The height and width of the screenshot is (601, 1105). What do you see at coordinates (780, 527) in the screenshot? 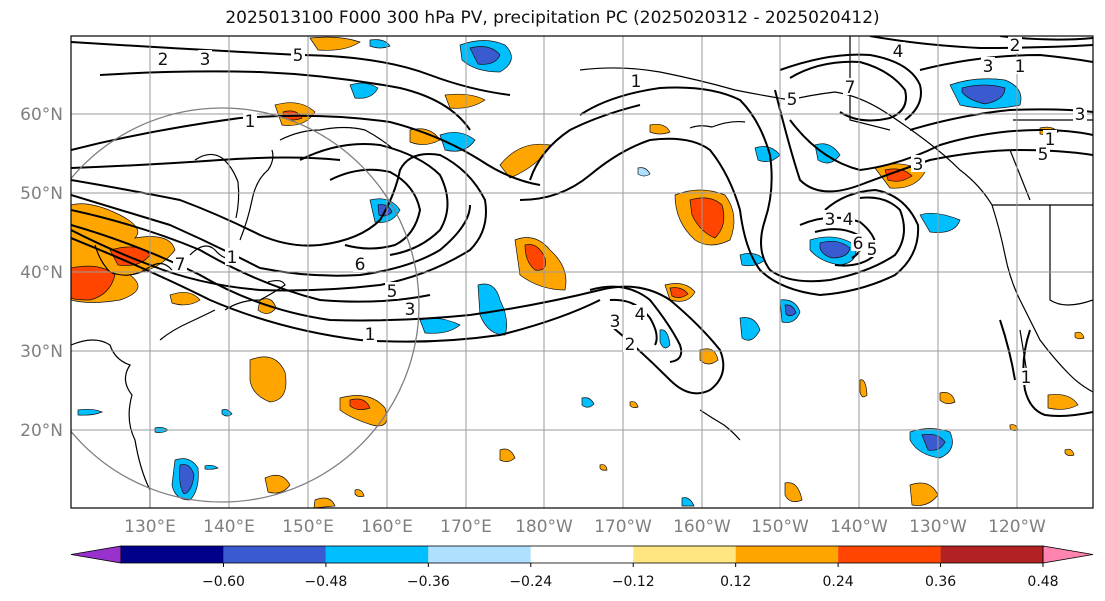
I see `lon-label: 150°W` at bounding box center [780, 527].